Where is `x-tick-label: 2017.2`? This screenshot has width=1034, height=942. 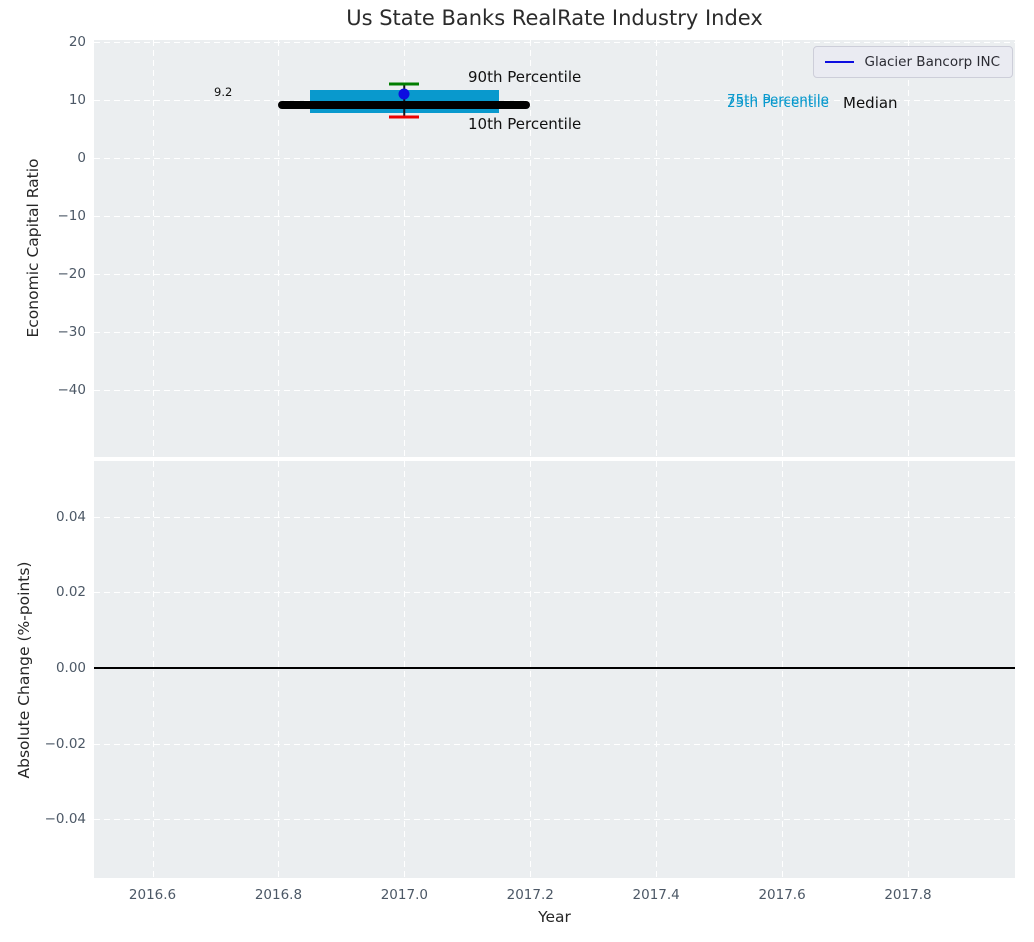 x-tick-label: 2017.2 is located at coordinates (530, 895).